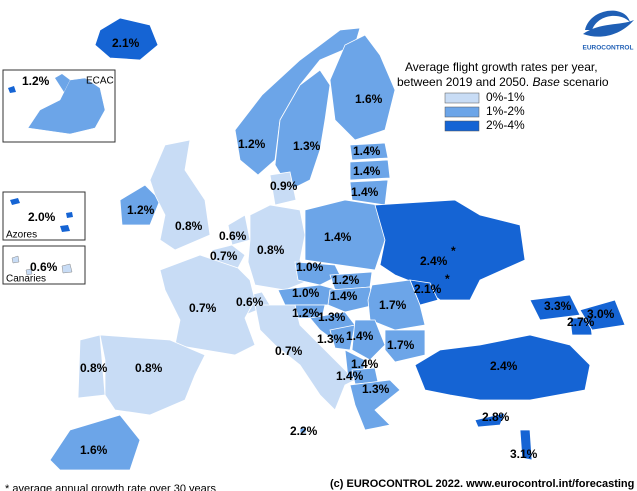  I want to click on legend-title: Average flight growth rates per year,, so click(501, 67).